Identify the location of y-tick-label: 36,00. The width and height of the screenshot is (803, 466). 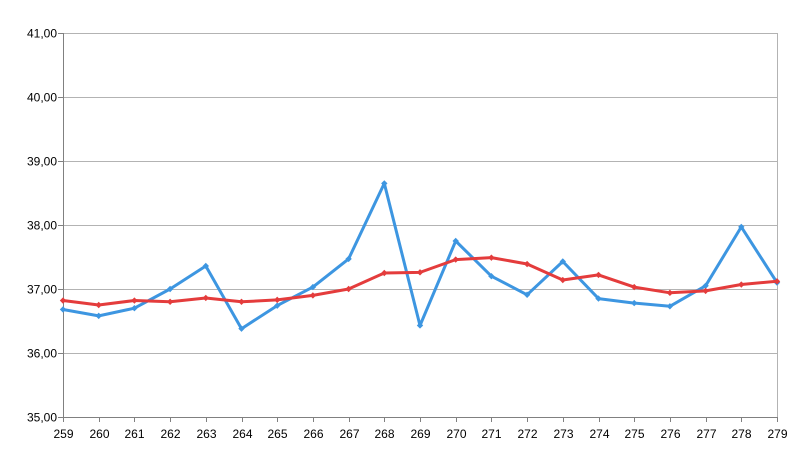
(42, 354).